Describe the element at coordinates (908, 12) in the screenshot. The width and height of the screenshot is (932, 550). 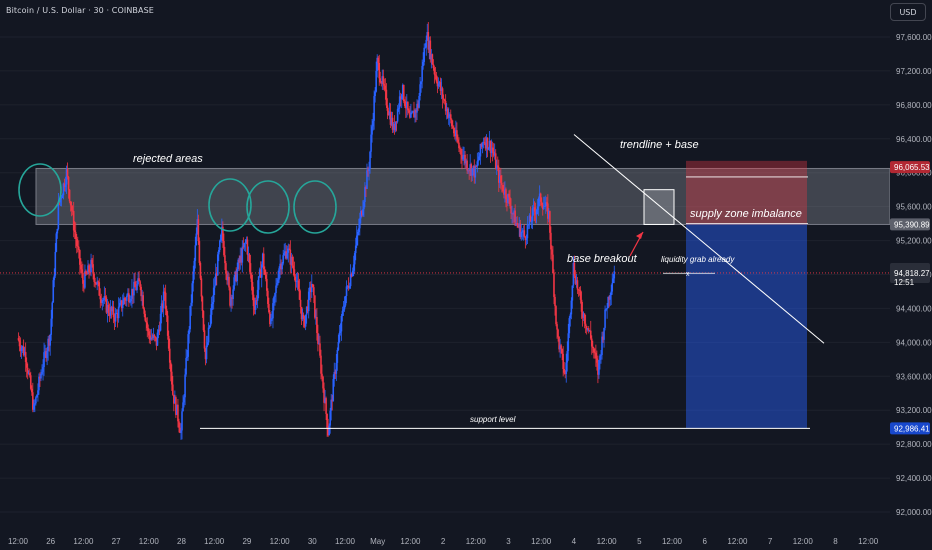
I see `currency-button: USD` at that location.